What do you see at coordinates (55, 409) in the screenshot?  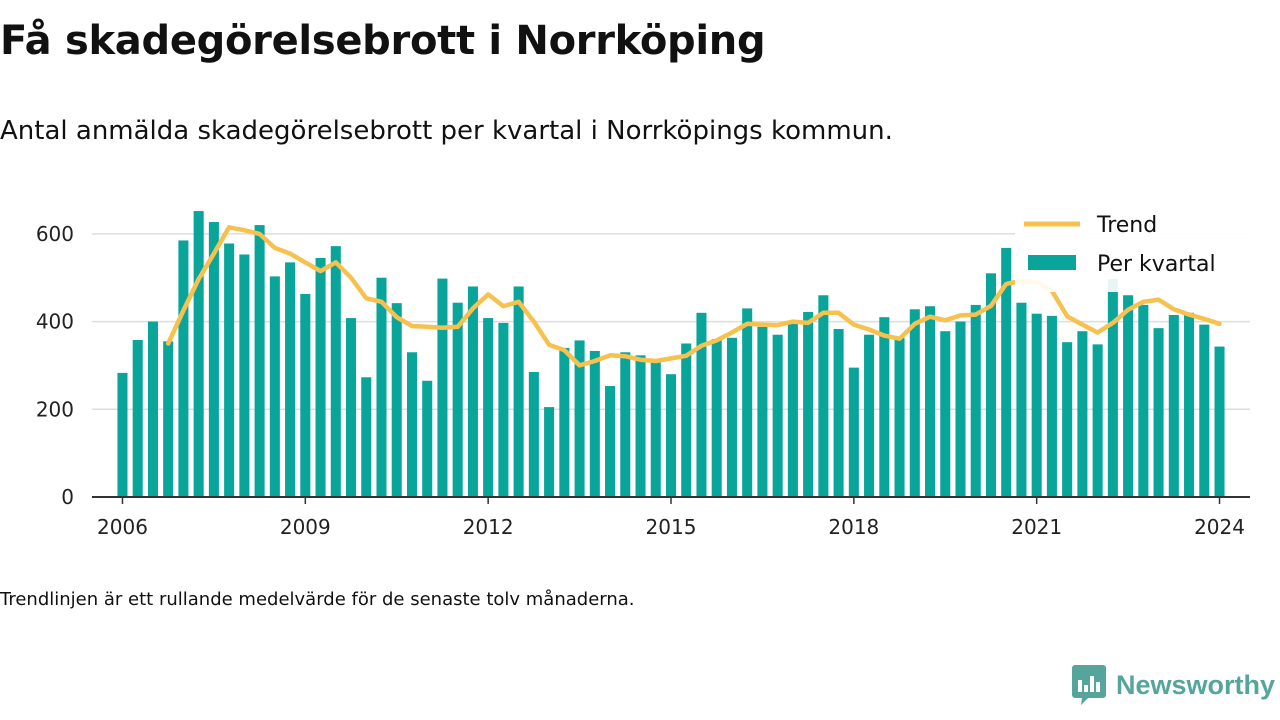 I see `y-tick-label: 200` at bounding box center [55, 409].